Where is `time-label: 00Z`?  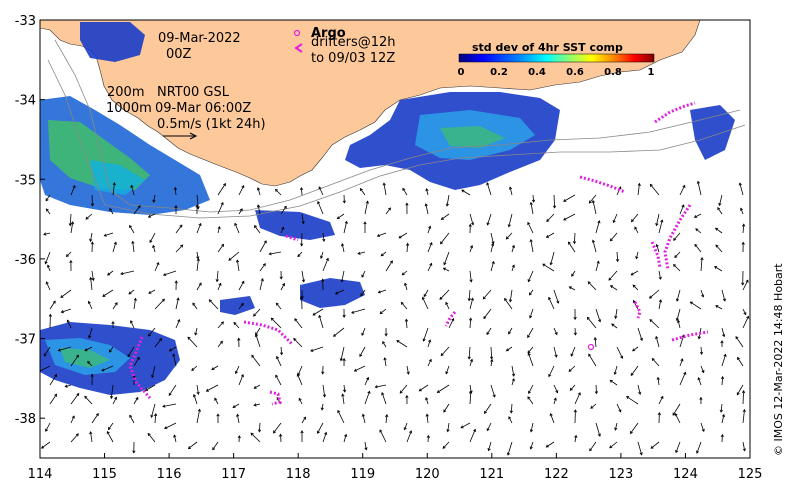 time-label: 00Z is located at coordinates (179, 54).